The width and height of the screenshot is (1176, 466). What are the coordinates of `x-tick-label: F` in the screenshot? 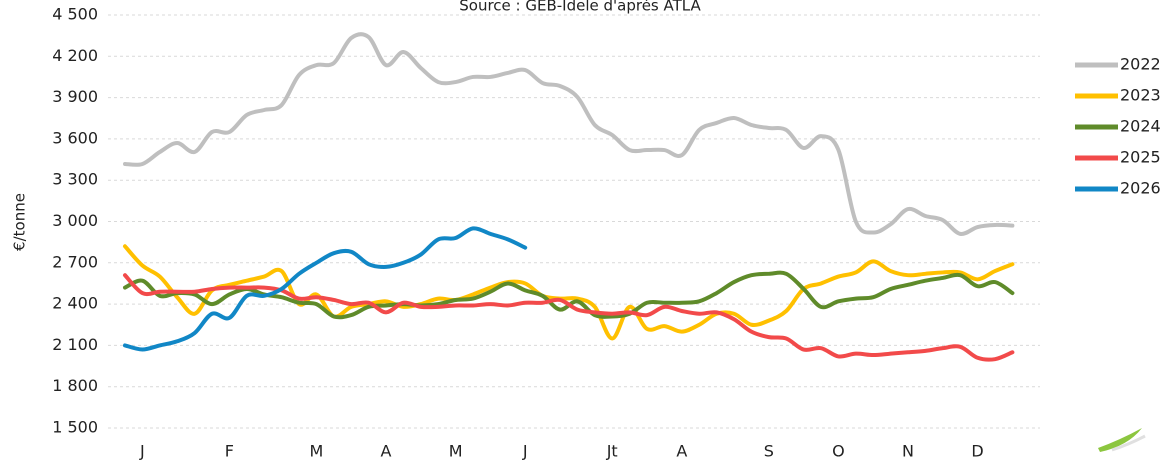 It's located at (229, 451).